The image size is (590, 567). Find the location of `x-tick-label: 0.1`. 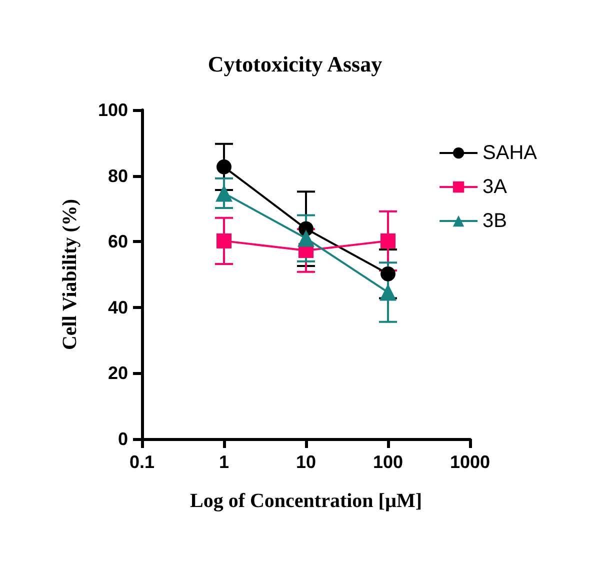

x-tick-label: 0.1 is located at coordinates (142, 462).